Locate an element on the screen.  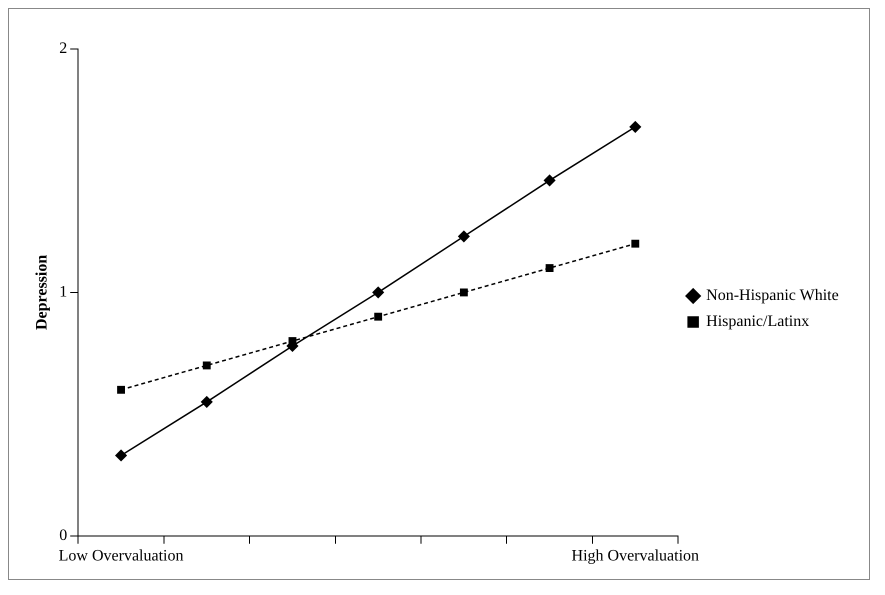
y-tick-label: 0 is located at coordinates (63, 535).